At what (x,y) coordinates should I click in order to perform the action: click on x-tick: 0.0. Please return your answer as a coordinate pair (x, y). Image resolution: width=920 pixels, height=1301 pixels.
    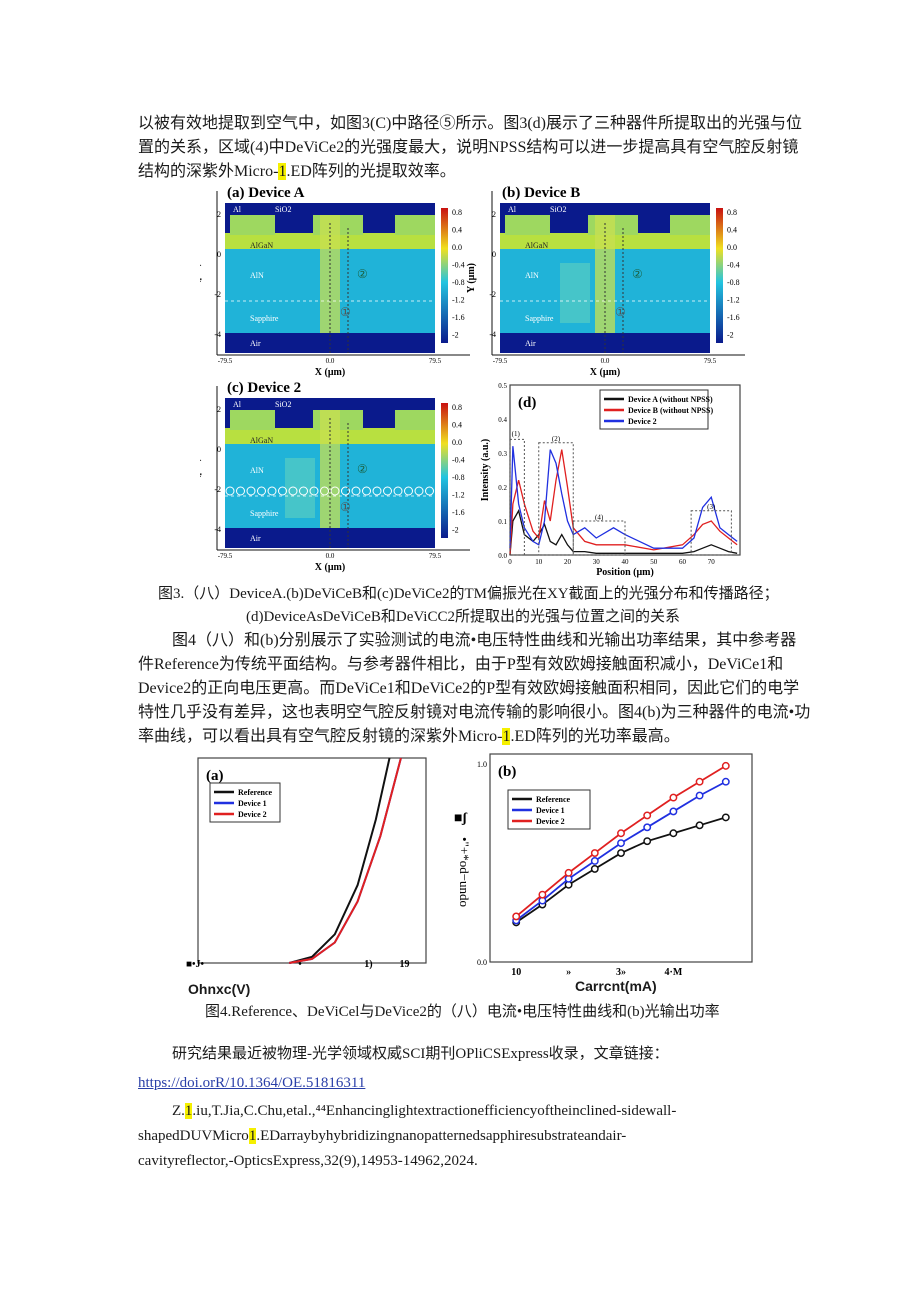
    Looking at the image, I should click on (605, 361).